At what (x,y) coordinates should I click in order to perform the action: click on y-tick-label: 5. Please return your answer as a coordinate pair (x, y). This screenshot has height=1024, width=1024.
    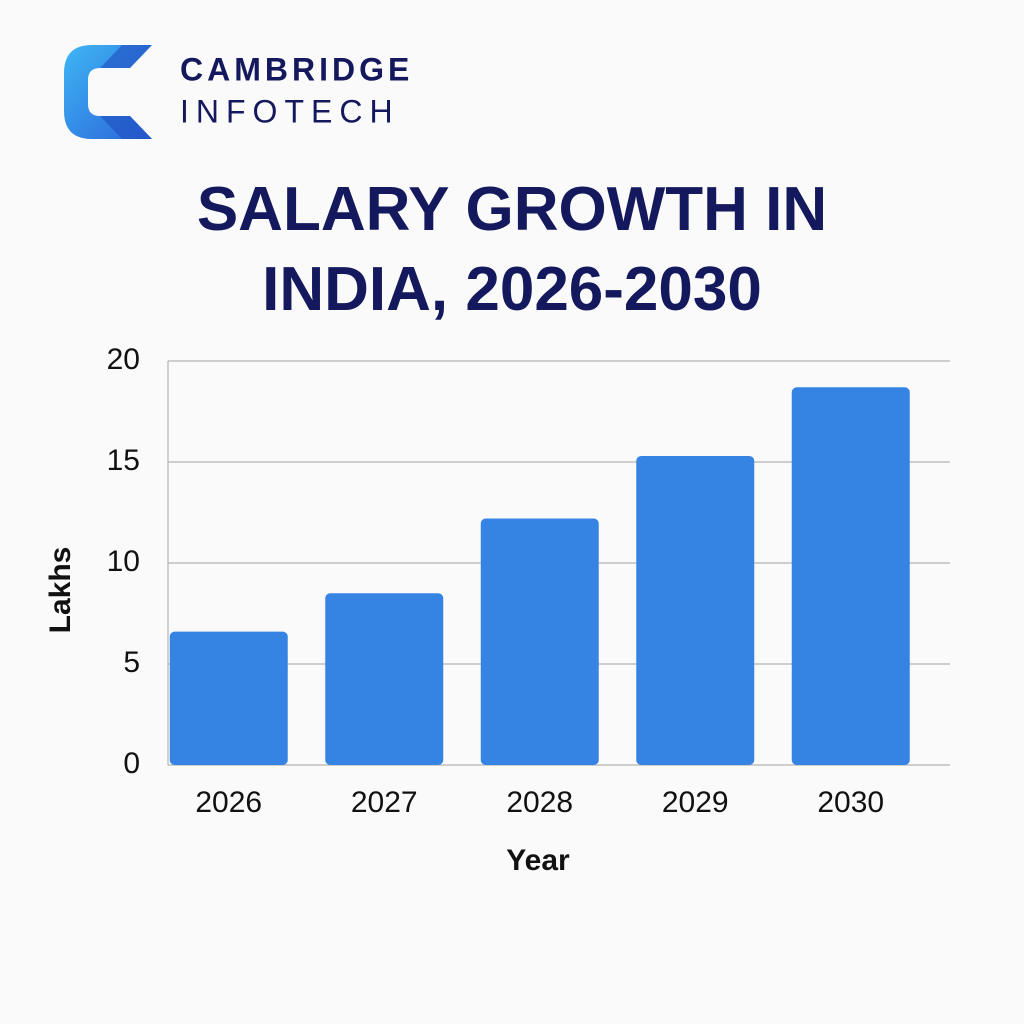
    Looking at the image, I should click on (131, 662).